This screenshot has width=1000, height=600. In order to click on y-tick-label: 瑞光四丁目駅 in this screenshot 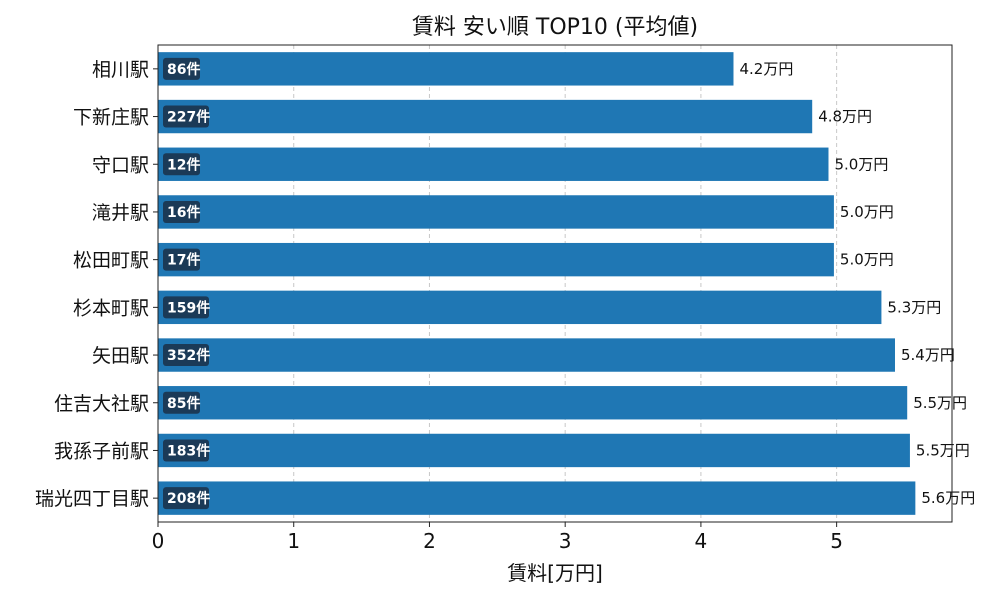, I will do `click(92, 499)`.